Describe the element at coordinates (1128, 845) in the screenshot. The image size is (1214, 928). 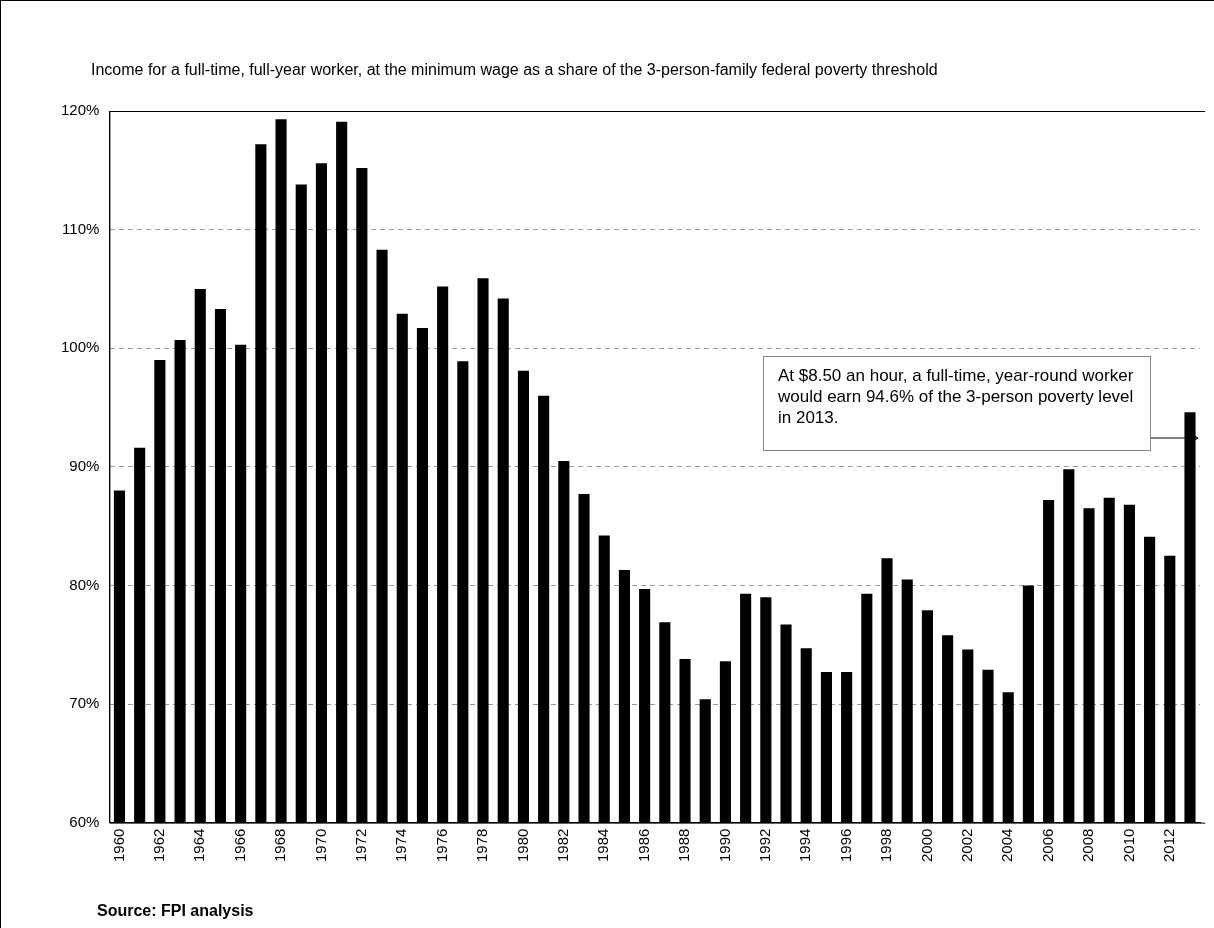
I see `x-tick-label: 2010` at that location.